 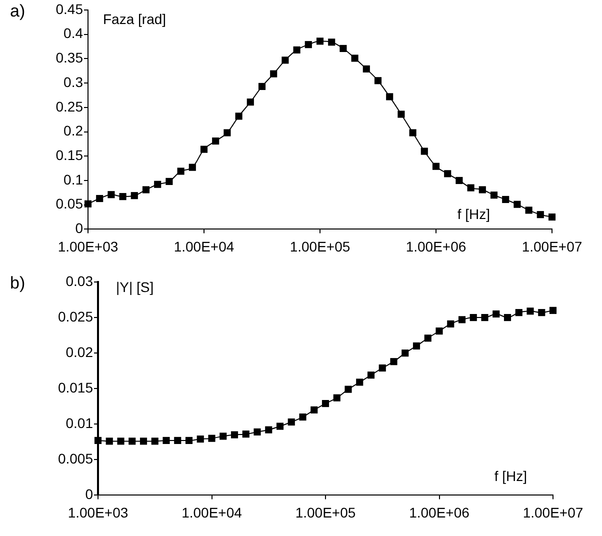 What do you see at coordinates (135, 286) in the screenshot?
I see `y-axis-title: |Y| [S]` at bounding box center [135, 286].